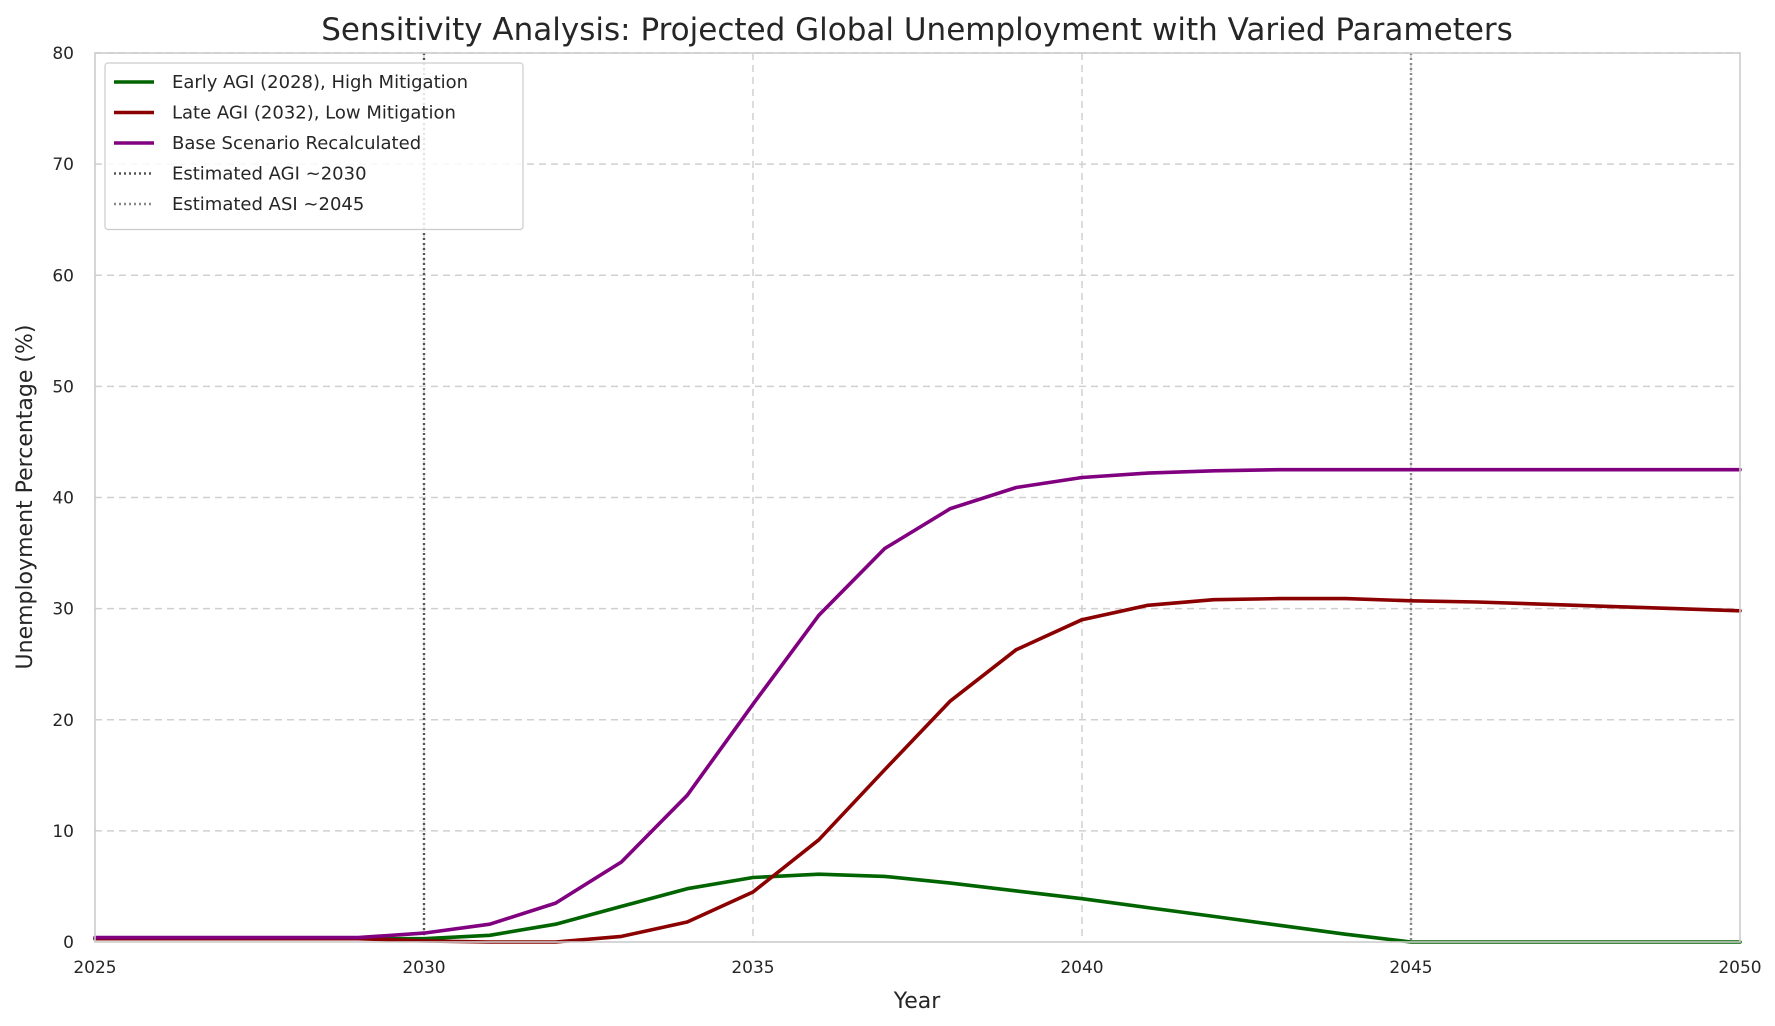 This screenshot has width=1775, height=1026. Describe the element at coordinates (269, 174) in the screenshot. I see `legend-label: Estimated AGI ~2030` at that location.